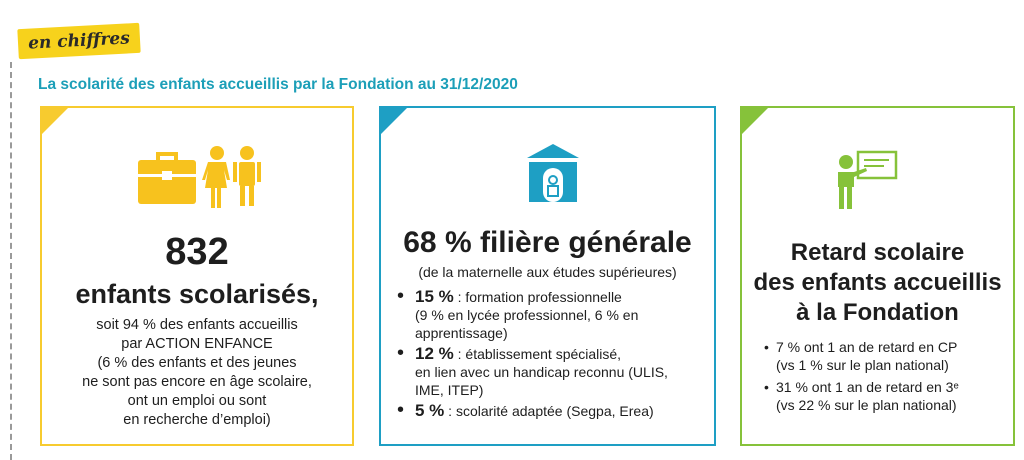 This screenshot has height=460, width=1024. Describe the element at coordinates (547, 242) in the screenshot. I see `general-track-headline: 68 % filière générale` at that location.